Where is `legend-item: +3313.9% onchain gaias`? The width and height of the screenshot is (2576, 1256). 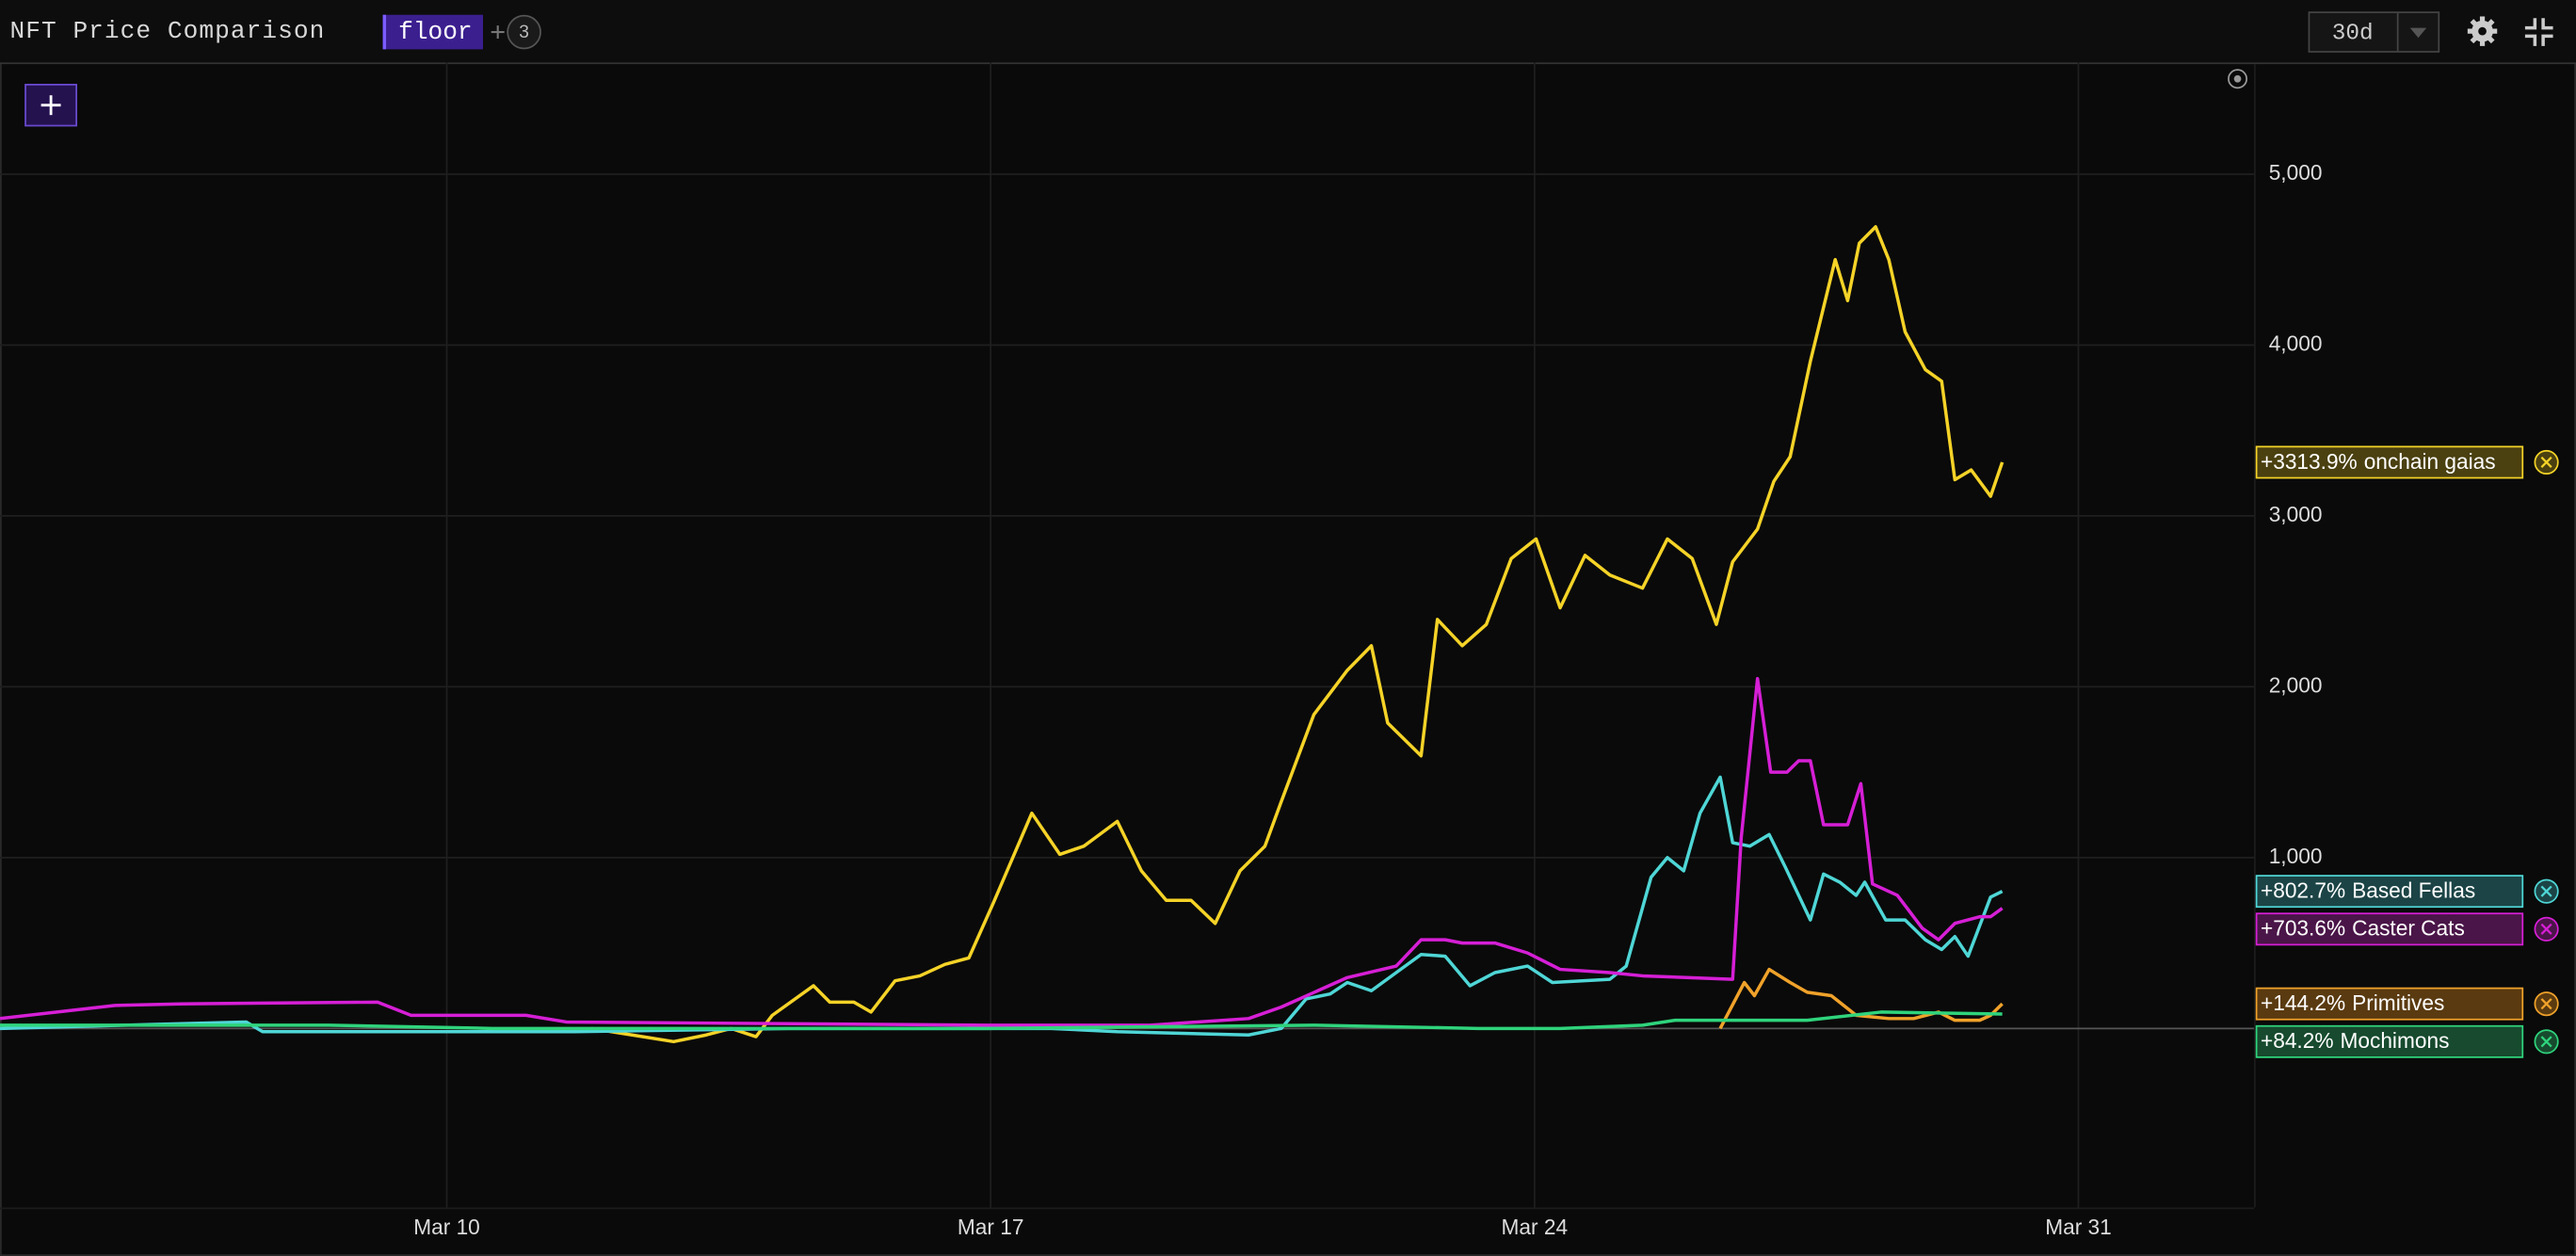
legend-item: +3313.9% onchain gaias is located at coordinates (2407, 462).